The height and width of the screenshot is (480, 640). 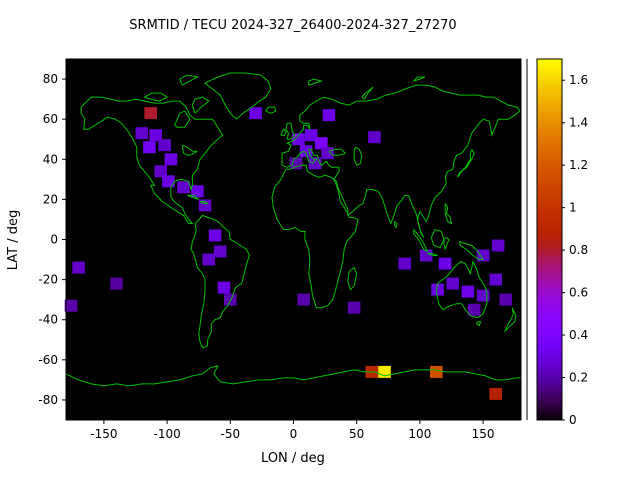 What do you see at coordinates (50, 159) in the screenshot?
I see `y-tick-label: 40` at bounding box center [50, 159].